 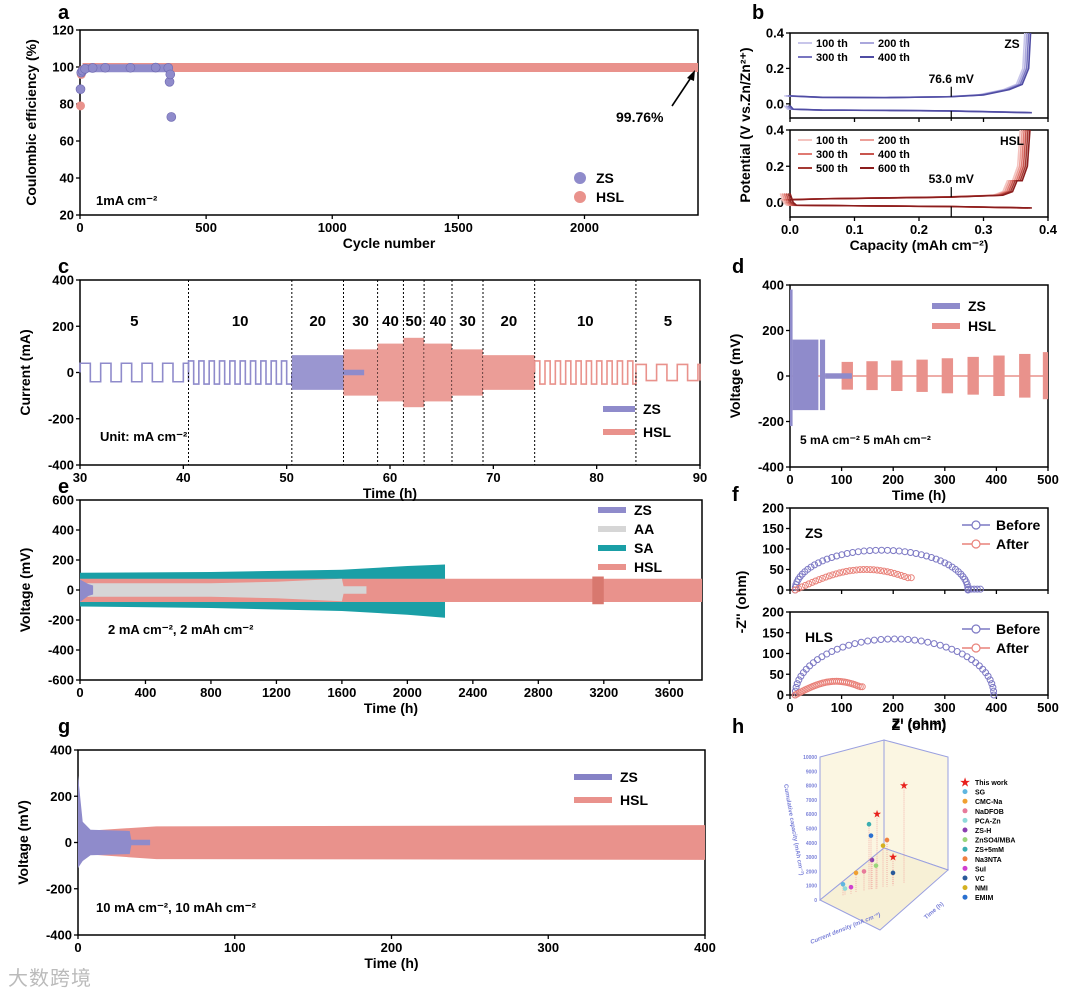 I want to click on current-density-annotation: 1mA cm⁻², so click(x=127, y=200).